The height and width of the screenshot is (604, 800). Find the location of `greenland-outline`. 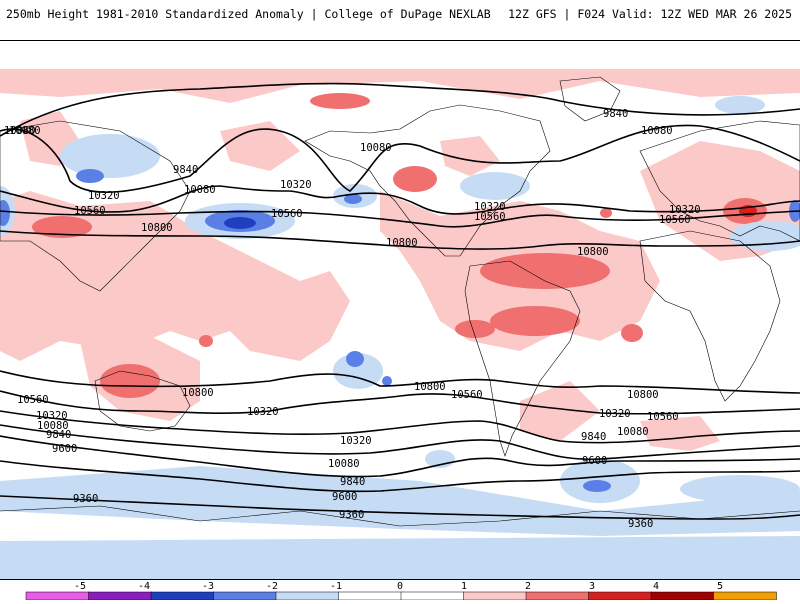

greenland-outline is located at coordinates (590, 99).